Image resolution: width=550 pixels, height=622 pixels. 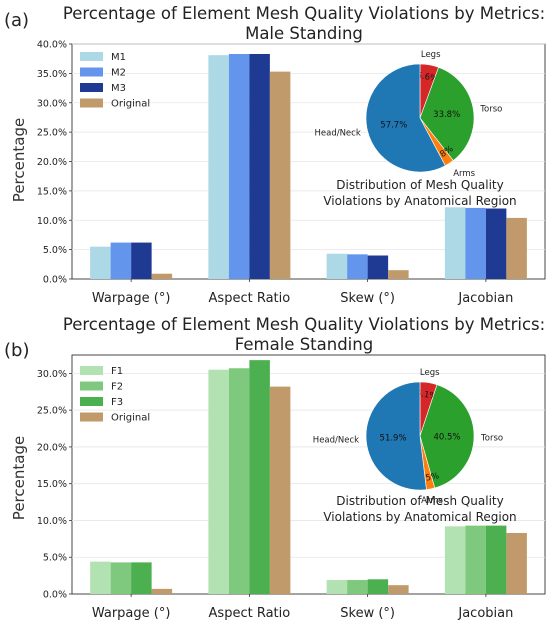 I want to click on ylabel-b: Percentage, so click(x=19, y=478).